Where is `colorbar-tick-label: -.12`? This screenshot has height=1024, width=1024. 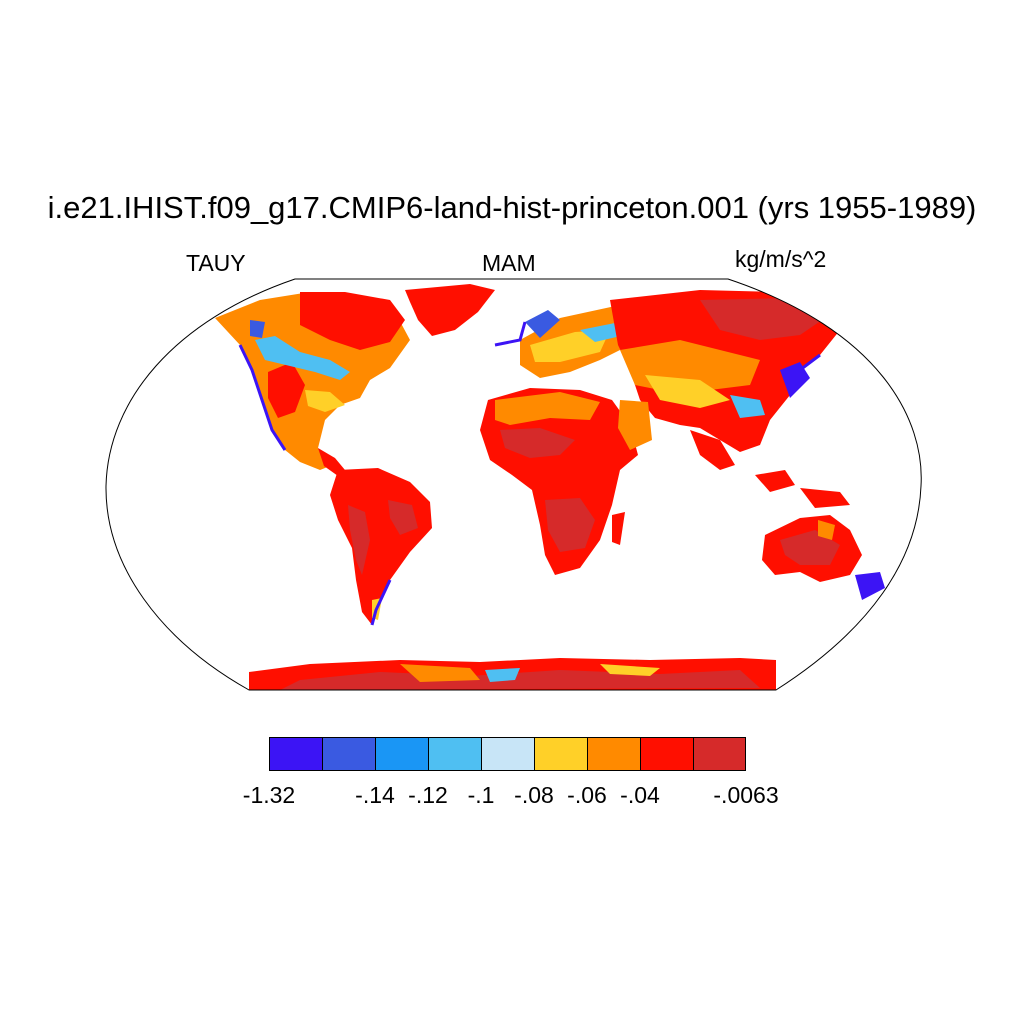
colorbar-tick-label: -.12 is located at coordinates (428, 795).